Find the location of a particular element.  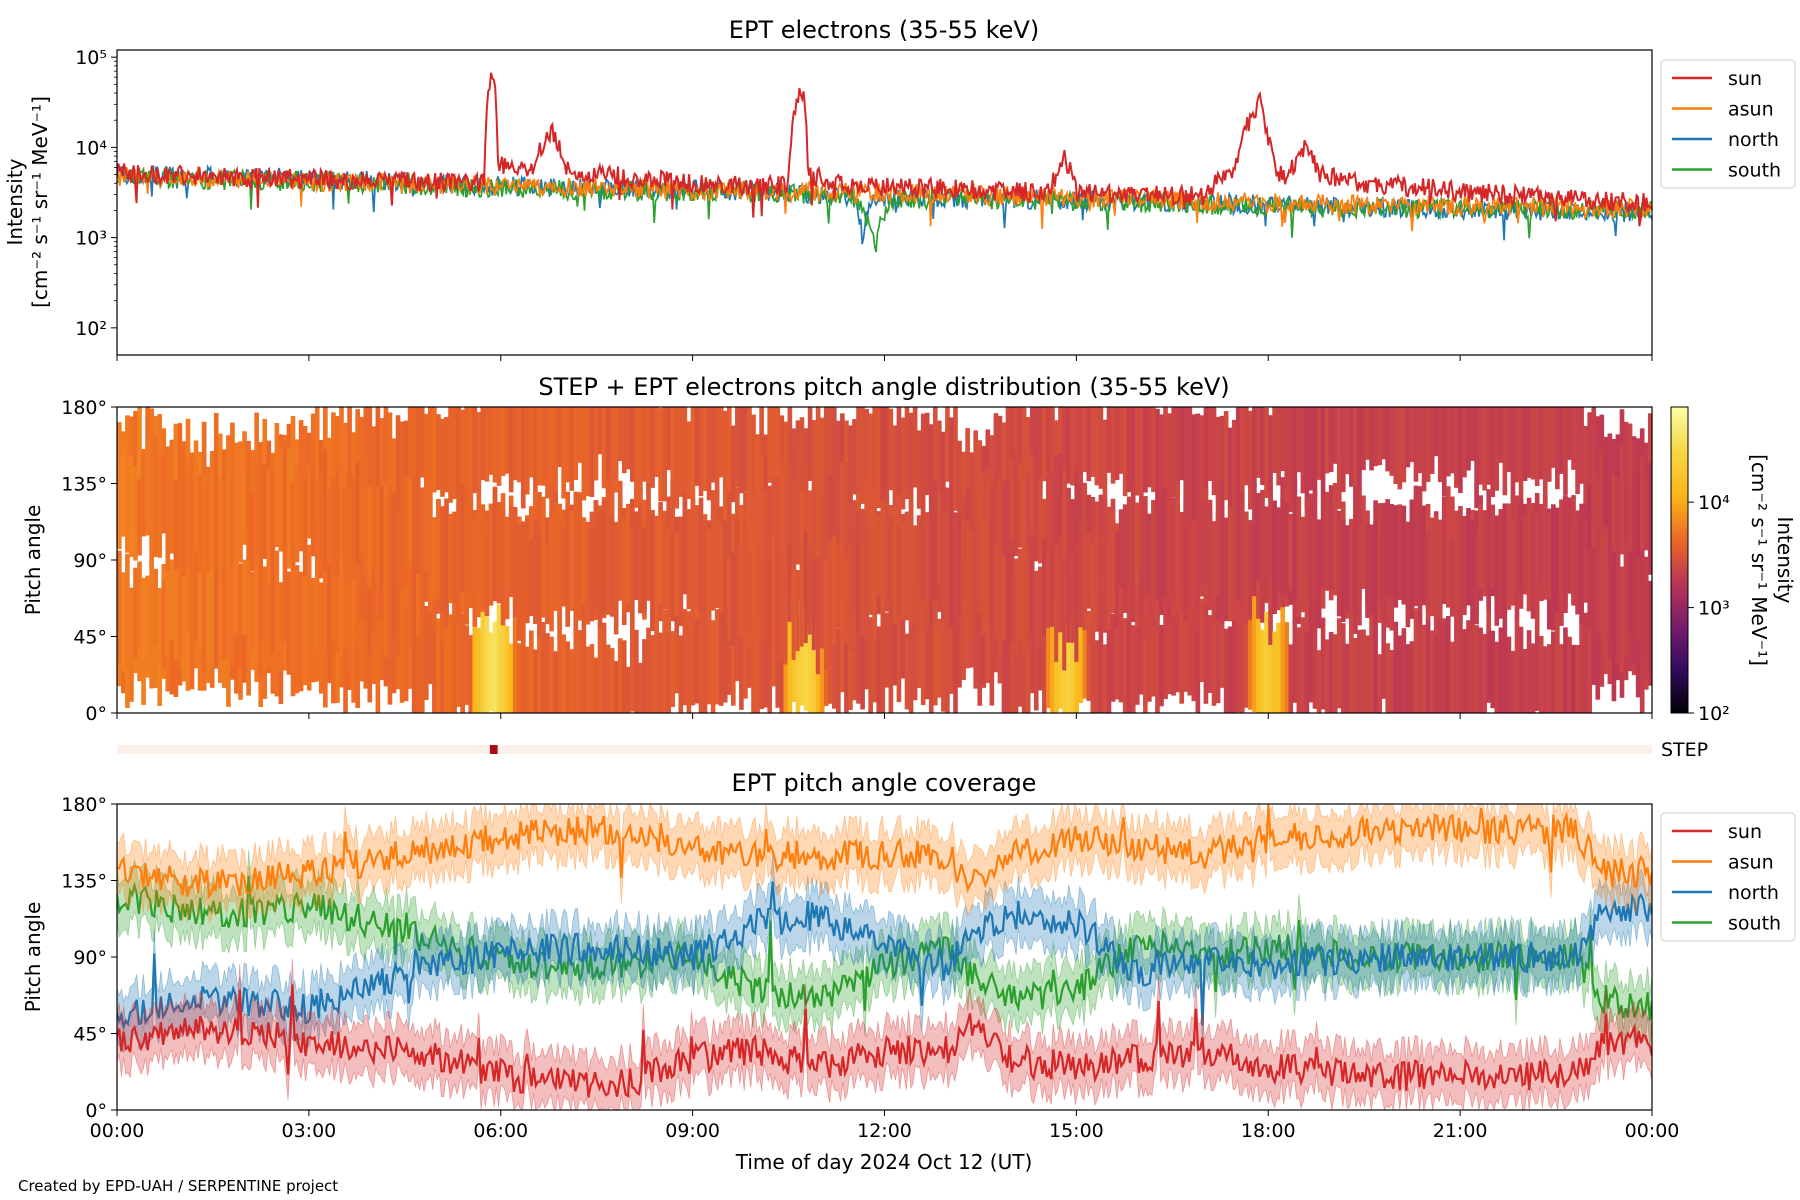

coverage-legend-north-label: north is located at coordinates (1753, 893).